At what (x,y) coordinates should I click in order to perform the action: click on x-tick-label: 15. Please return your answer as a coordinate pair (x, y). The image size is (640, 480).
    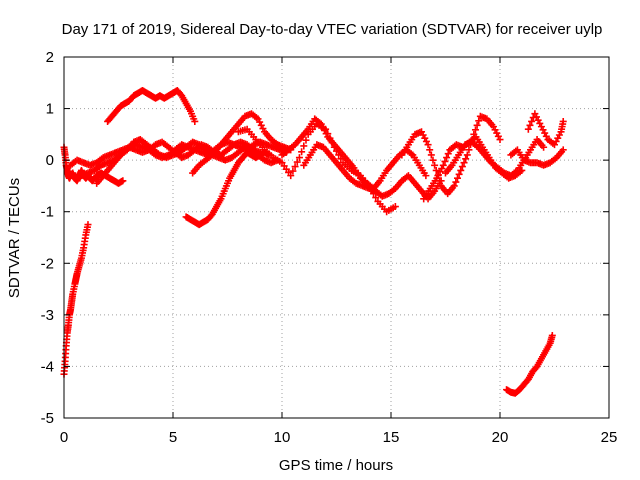
    Looking at the image, I should click on (391, 437).